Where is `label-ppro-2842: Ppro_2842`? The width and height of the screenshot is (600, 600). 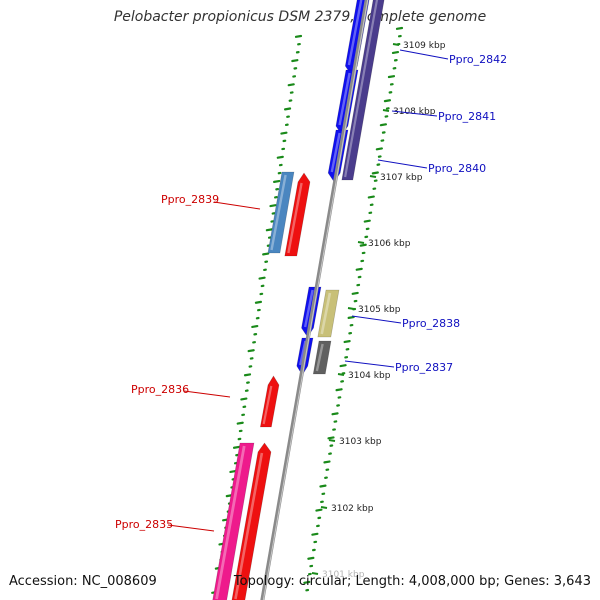
label-ppro-2842: Ppro_2842 is located at coordinates (478, 59).